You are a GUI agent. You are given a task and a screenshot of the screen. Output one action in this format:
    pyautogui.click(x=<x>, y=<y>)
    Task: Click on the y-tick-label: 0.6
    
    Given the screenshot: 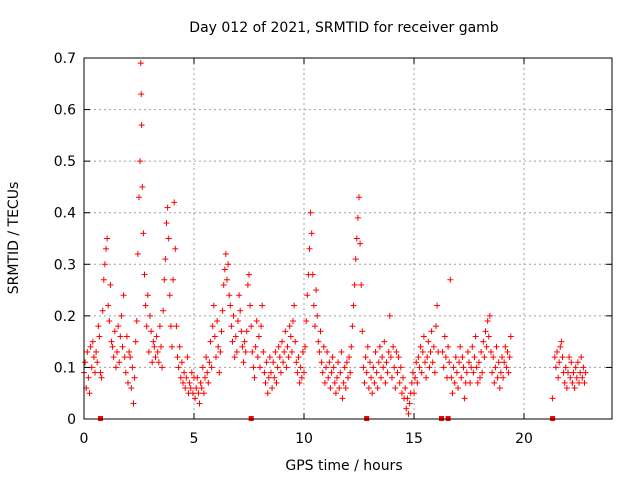 What is the action you would take?
    pyautogui.click(x=65, y=111)
    